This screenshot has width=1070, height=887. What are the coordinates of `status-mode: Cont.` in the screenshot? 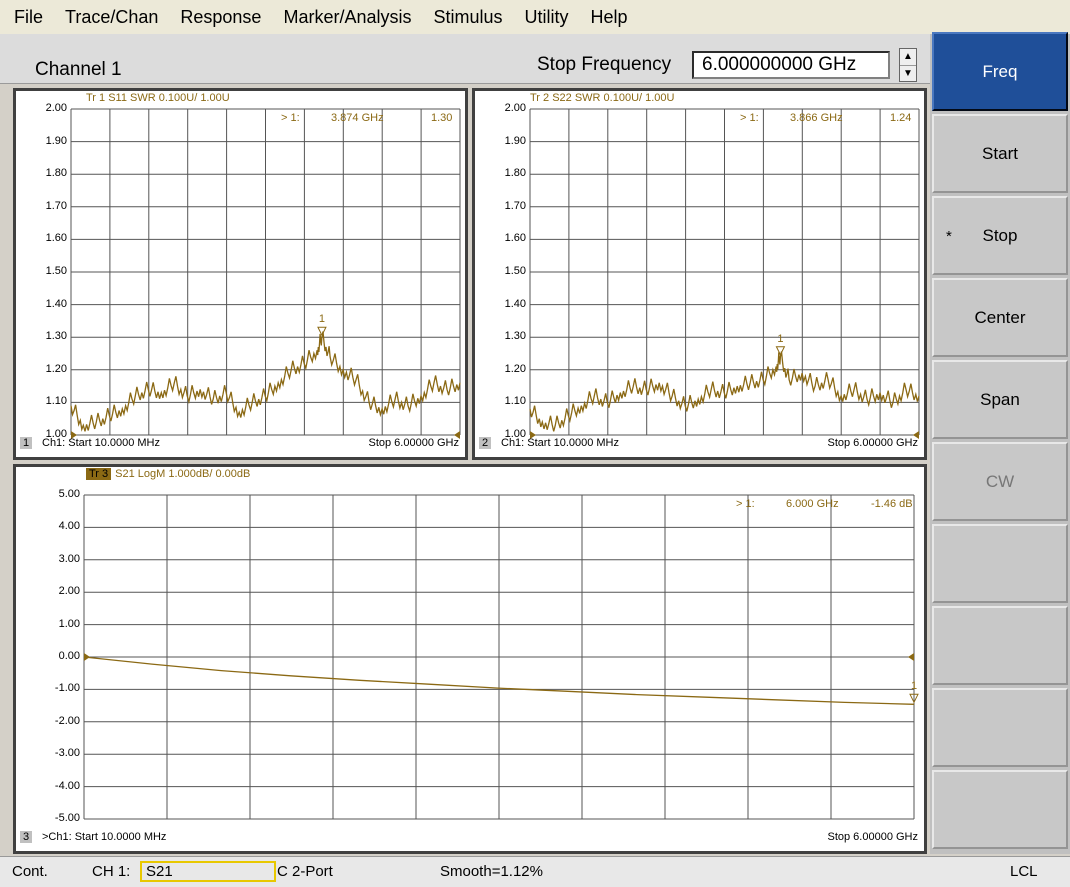 It's located at (30, 871).